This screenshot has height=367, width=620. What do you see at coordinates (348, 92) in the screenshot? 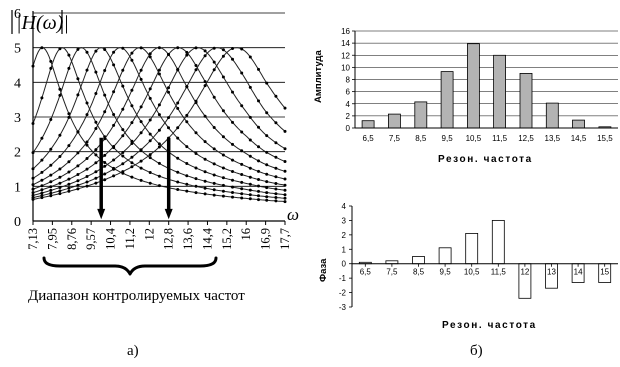
I see `y-tick-label: 6` at bounding box center [348, 92].